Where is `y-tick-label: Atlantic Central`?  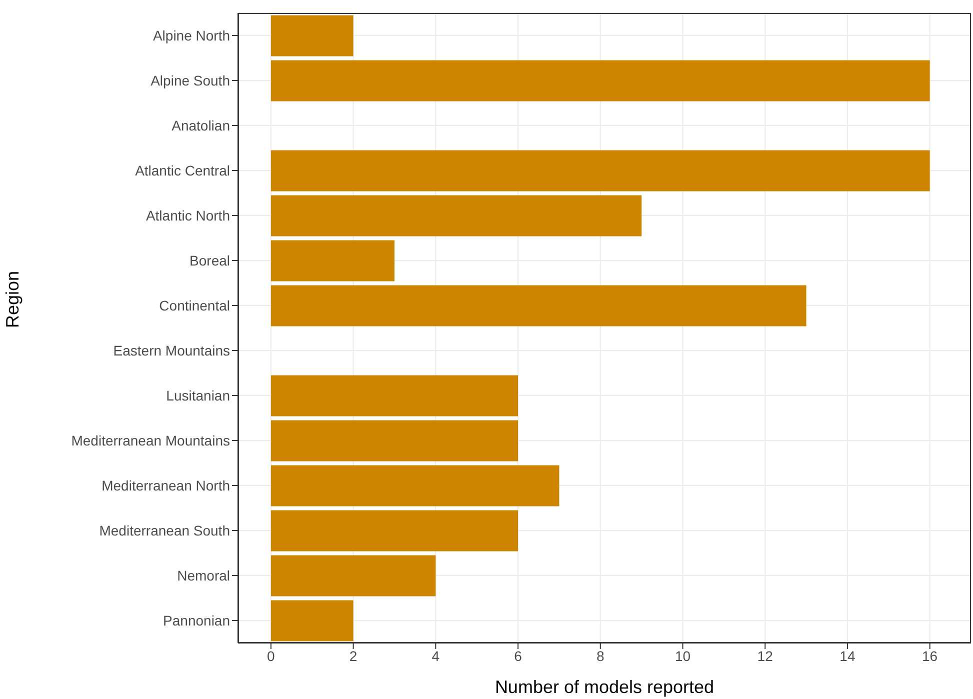
y-tick-label: Atlantic Central is located at coordinates (182, 170).